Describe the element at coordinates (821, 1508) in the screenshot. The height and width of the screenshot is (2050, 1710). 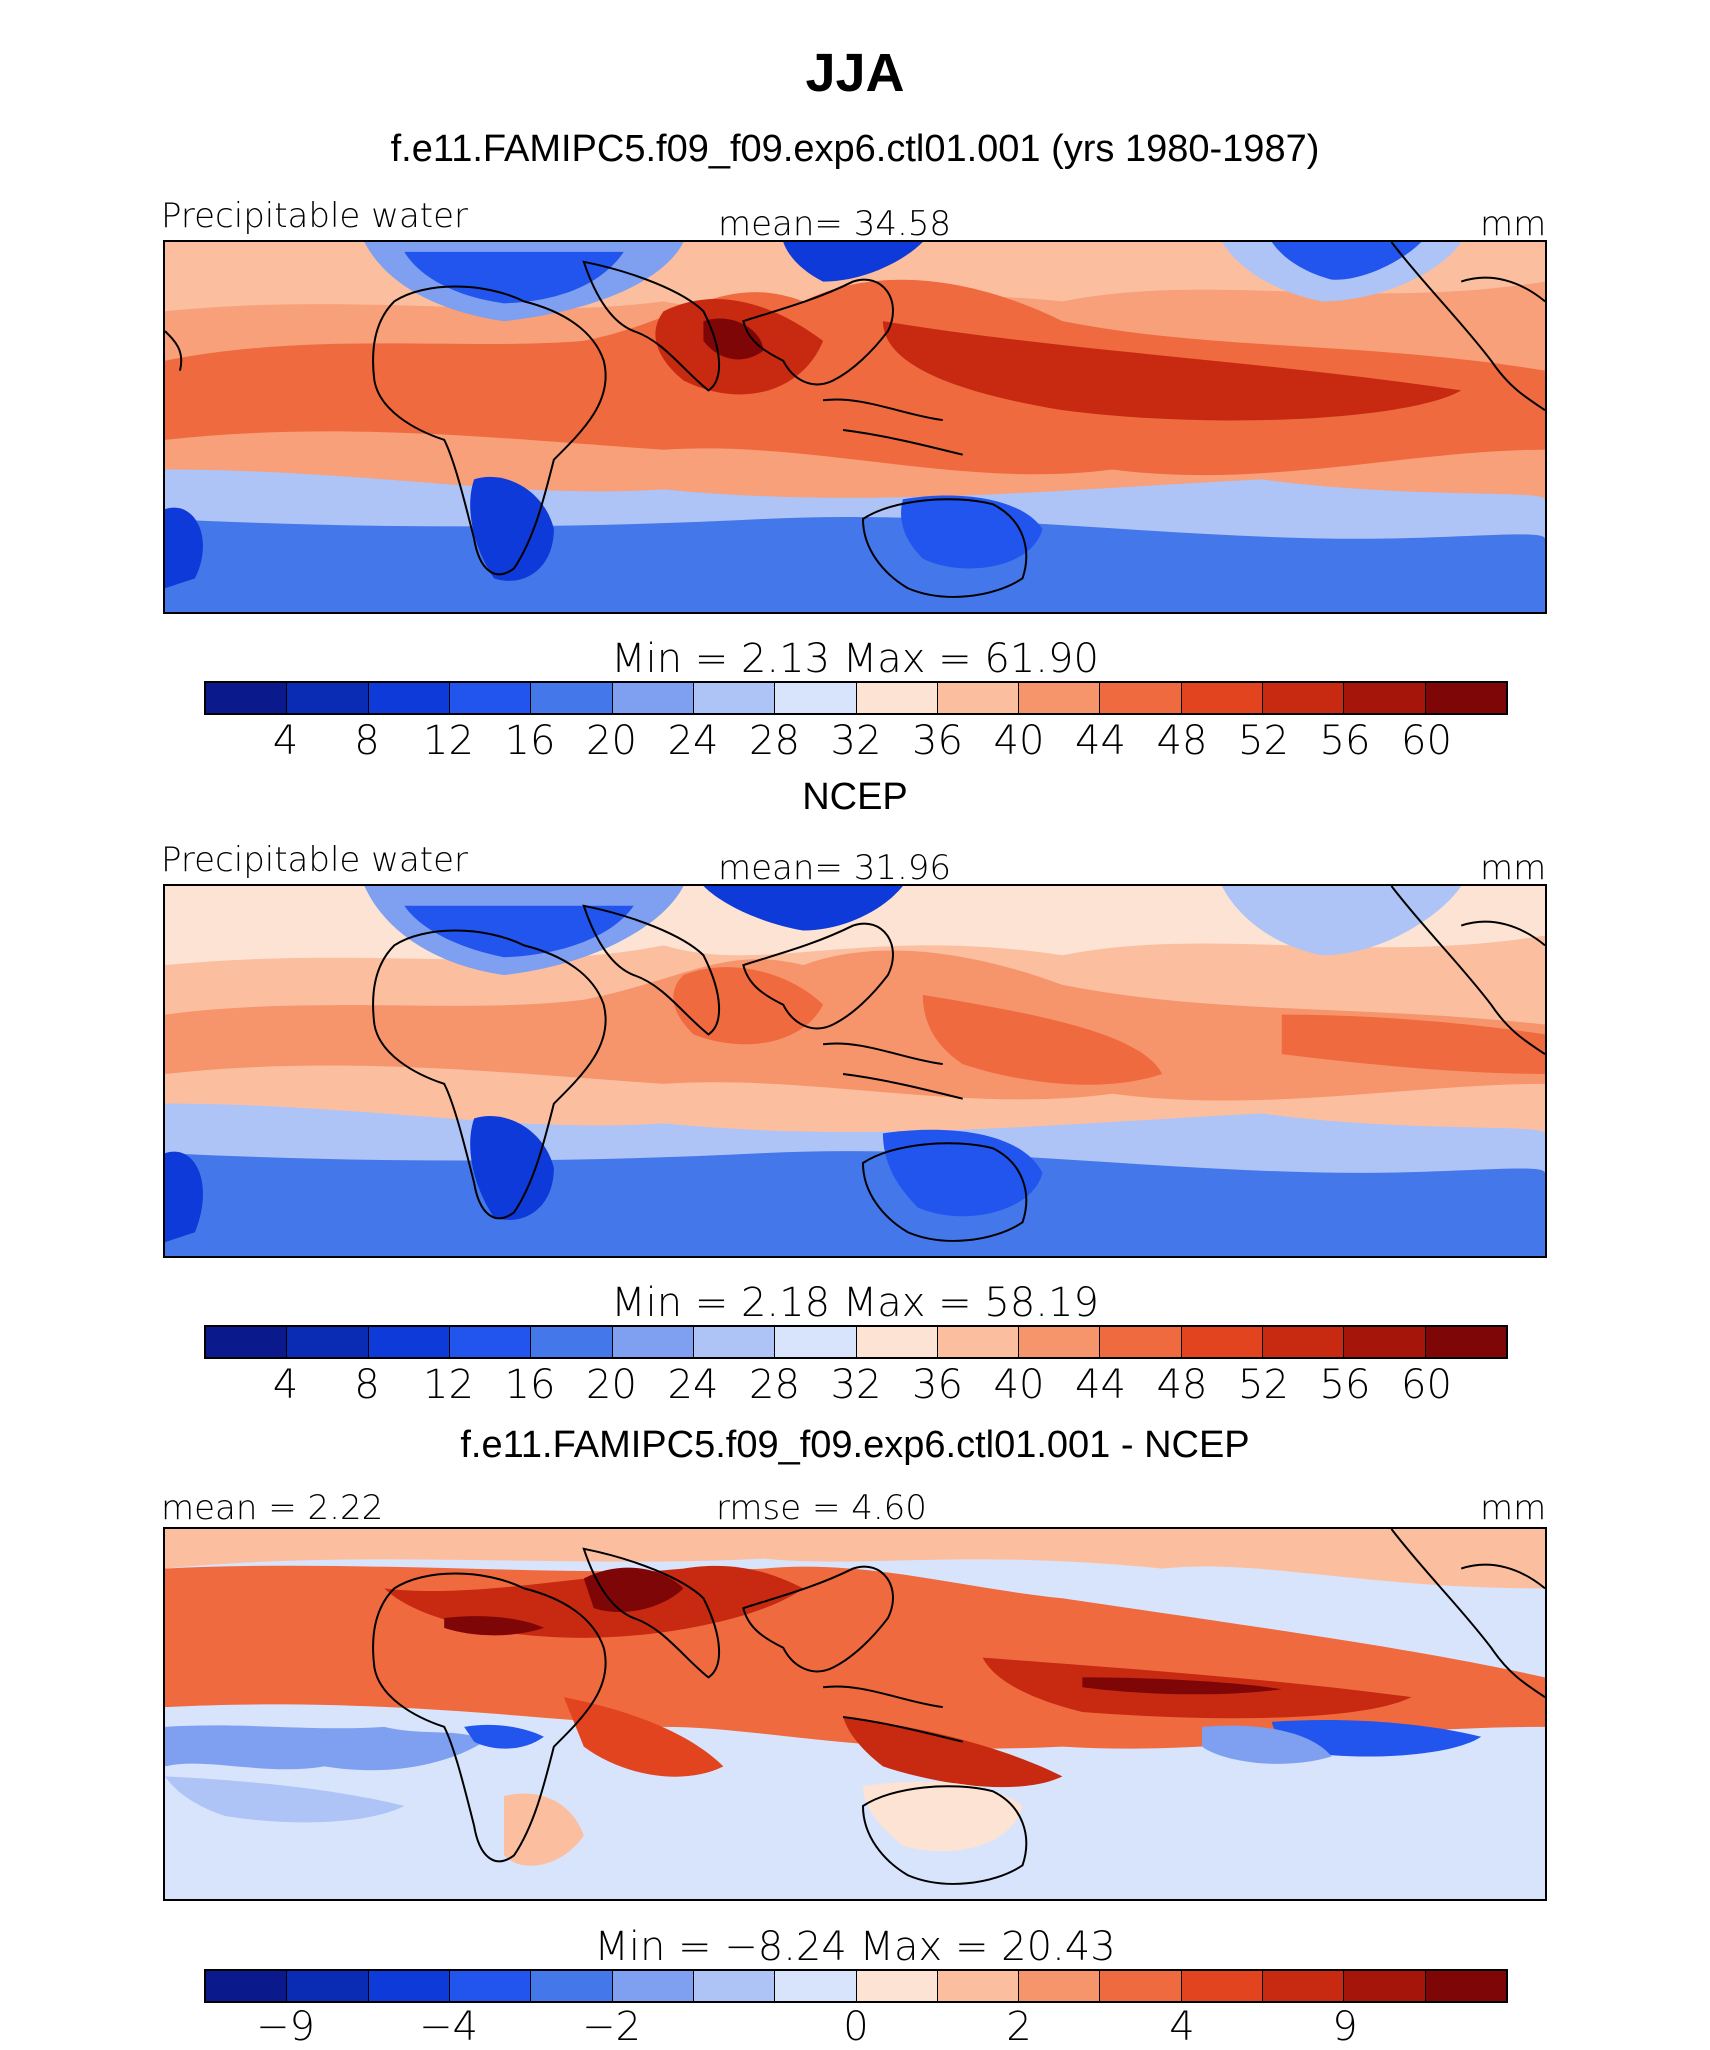
I see `panel-3-rmse-label: rmse = 4.60` at that location.